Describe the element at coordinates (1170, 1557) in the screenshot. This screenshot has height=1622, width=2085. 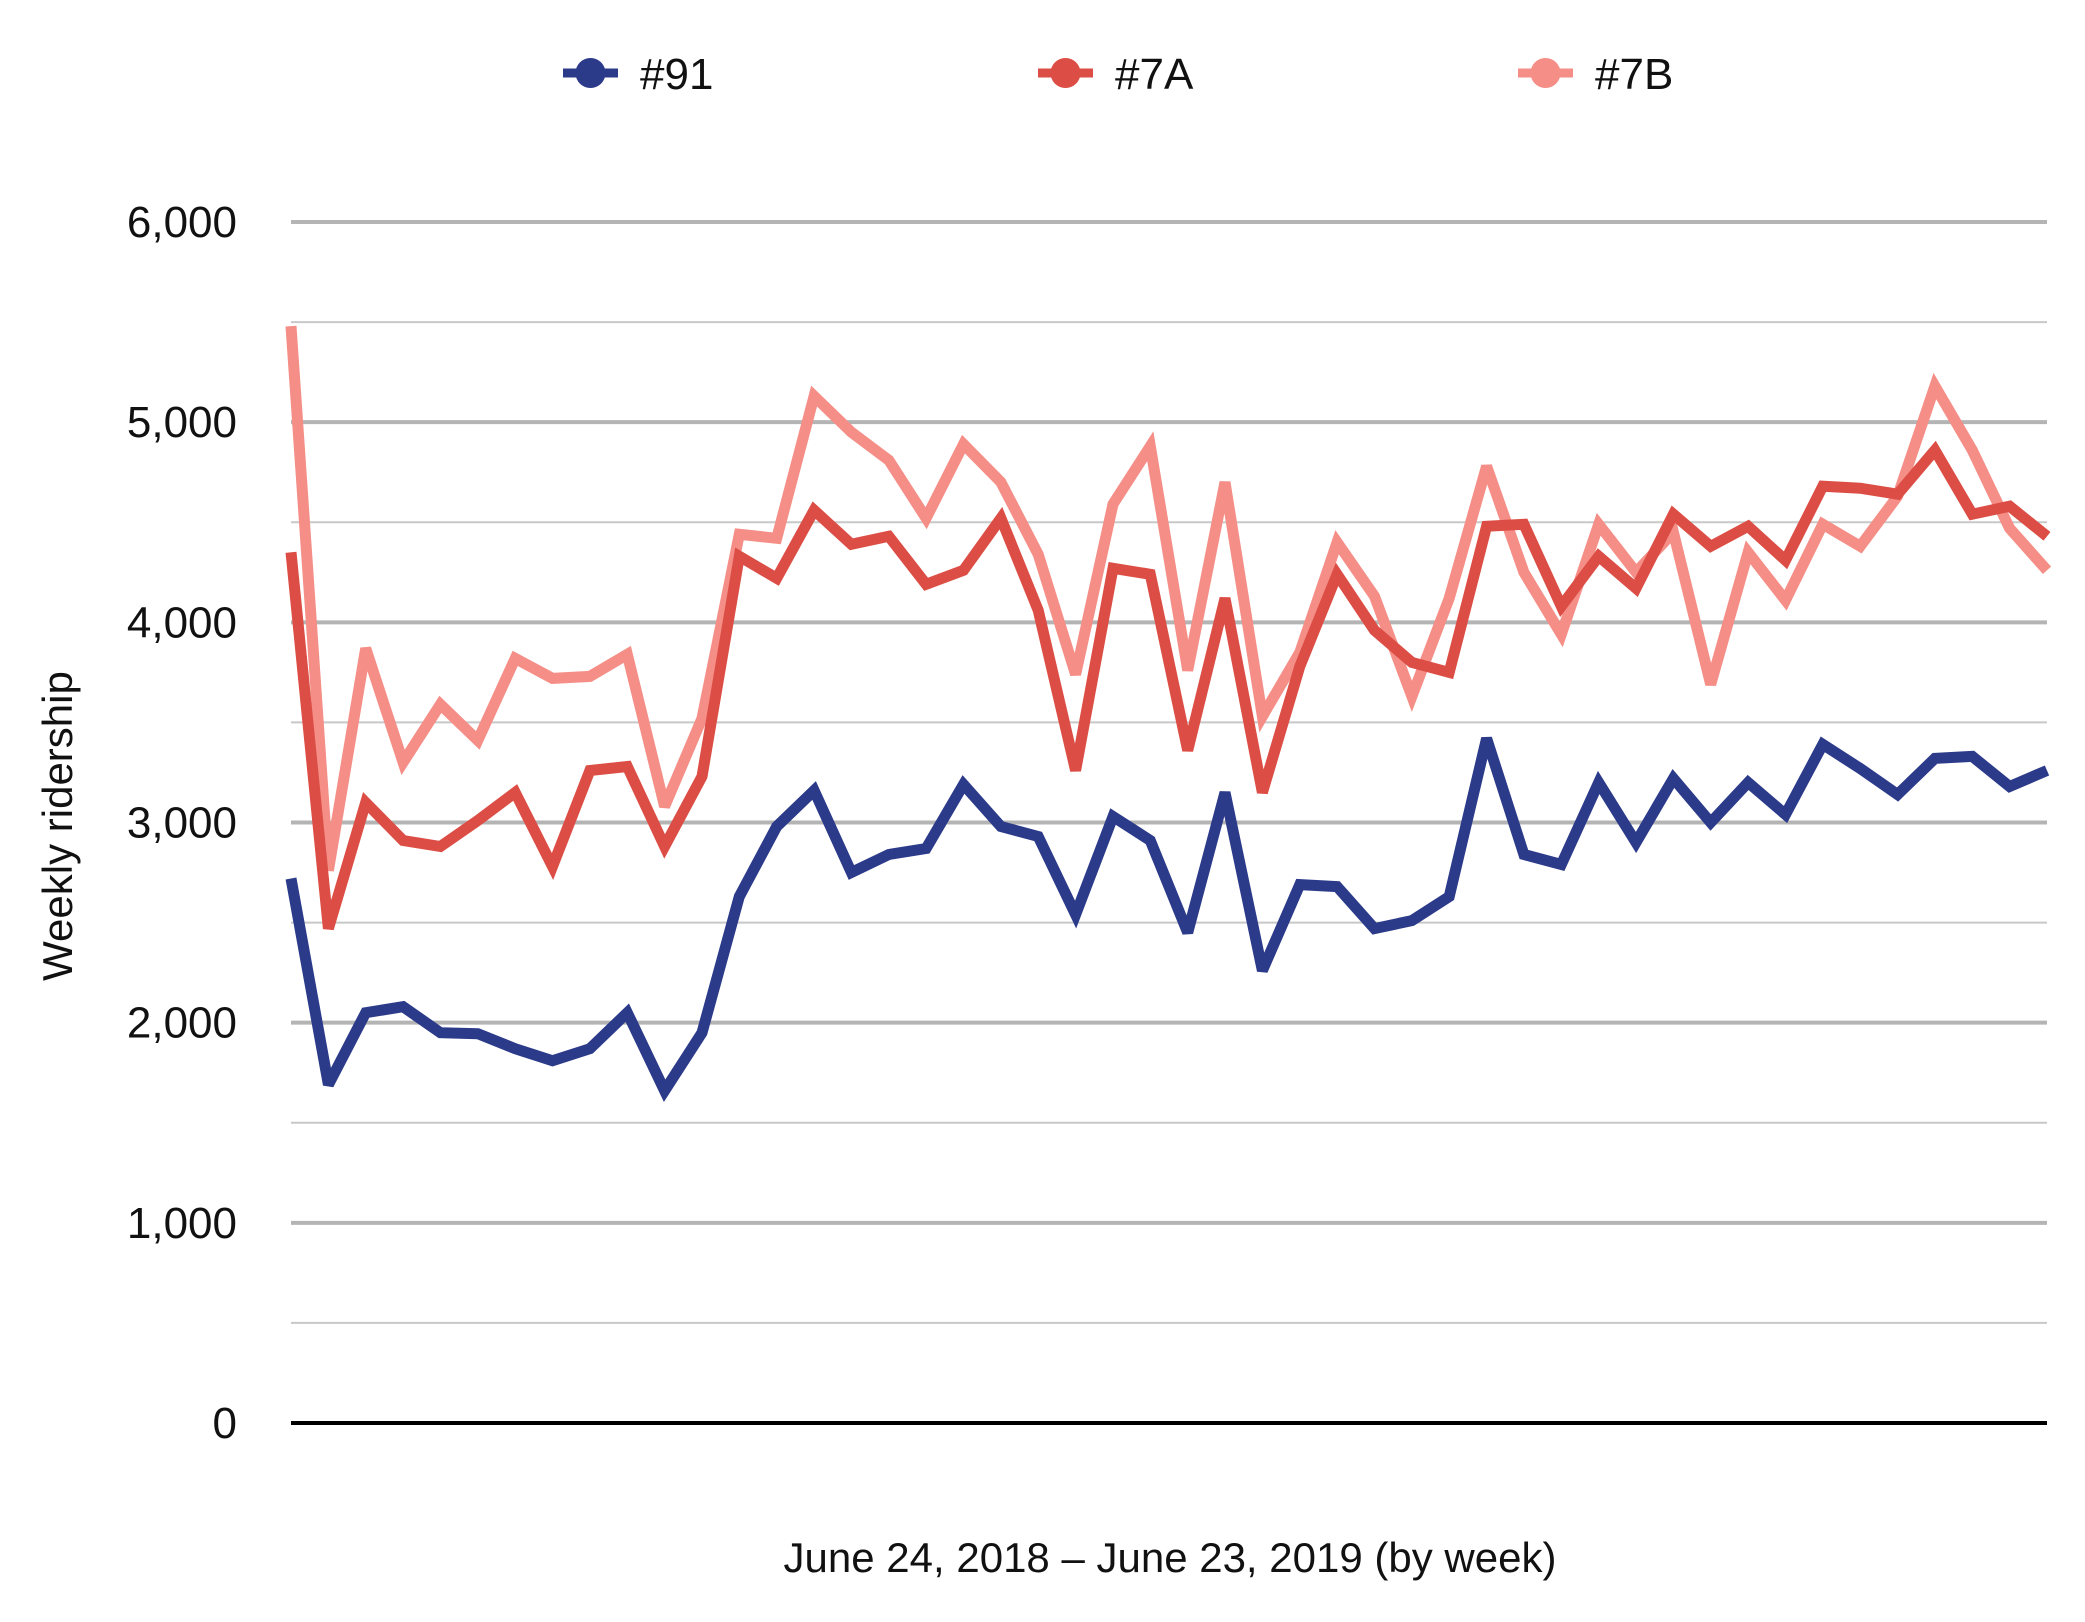
I see `x-axis-title: June 24, 2018 – June 23, 2019 (by week)` at that location.